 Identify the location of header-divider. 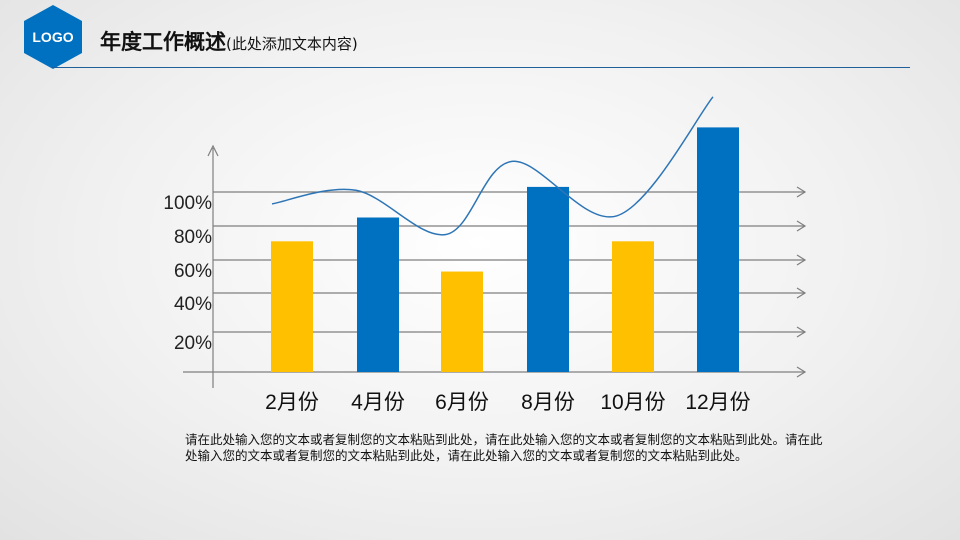
(481, 67).